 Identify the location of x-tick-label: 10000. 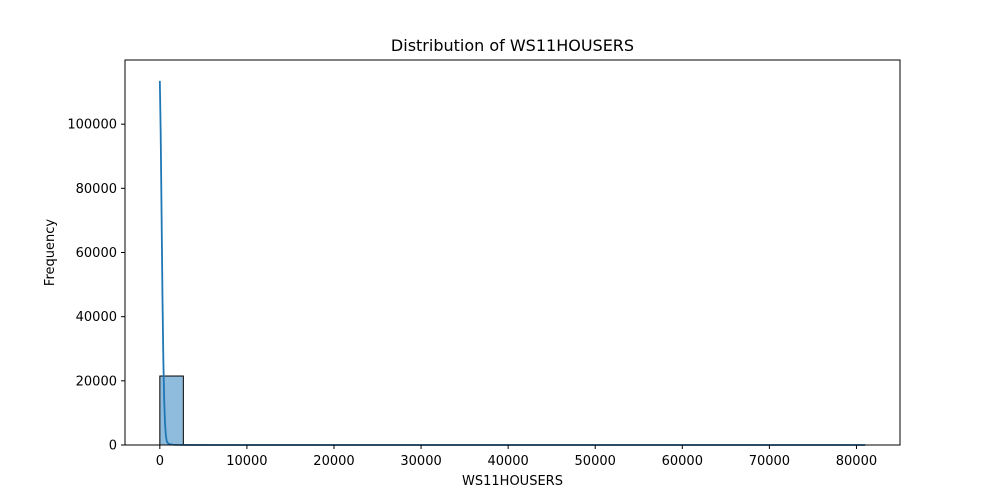
(246, 461).